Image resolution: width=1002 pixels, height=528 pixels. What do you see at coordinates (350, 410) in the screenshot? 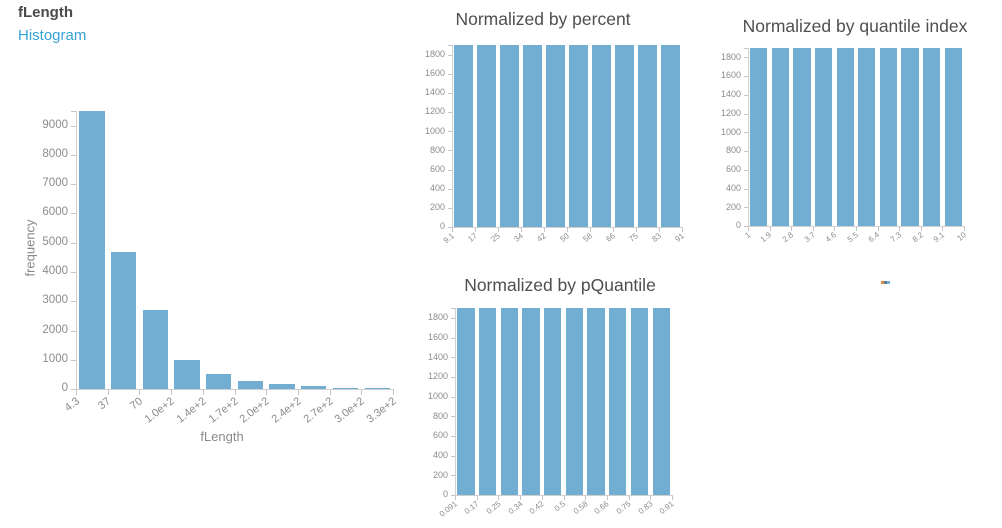
I see `x-tick-label: 3.0e+2` at bounding box center [350, 410].